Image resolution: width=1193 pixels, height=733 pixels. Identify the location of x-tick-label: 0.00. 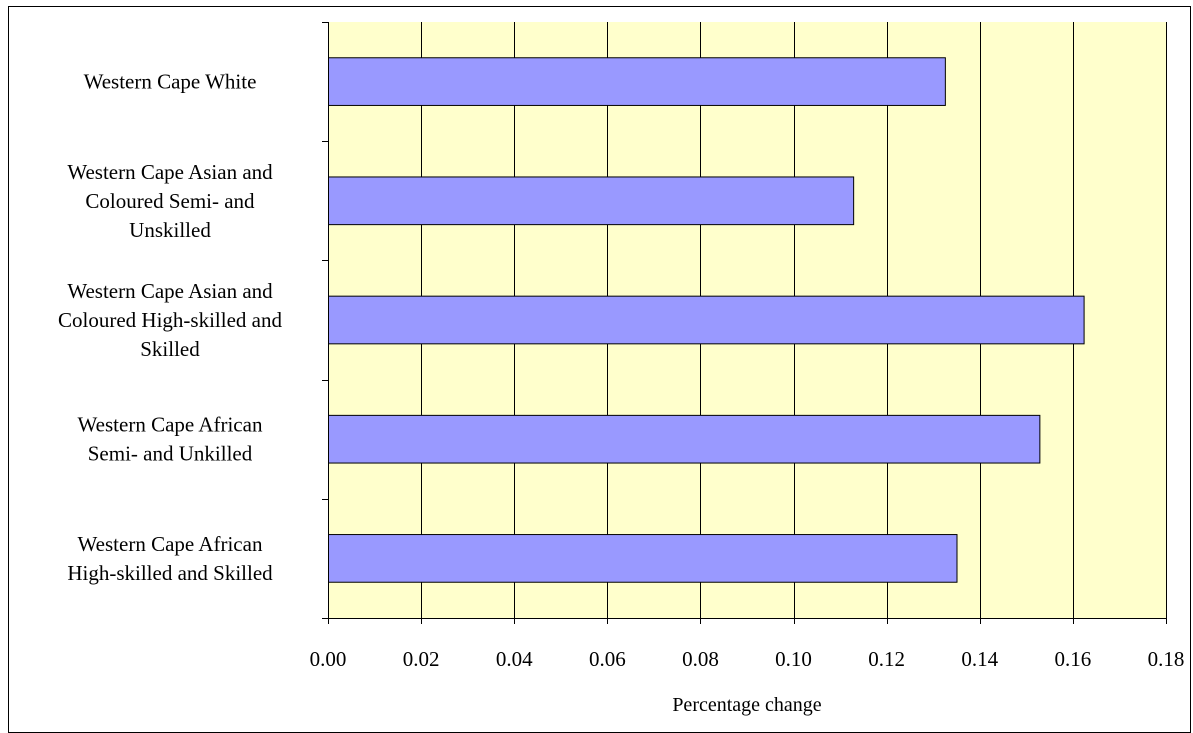
(328, 659).